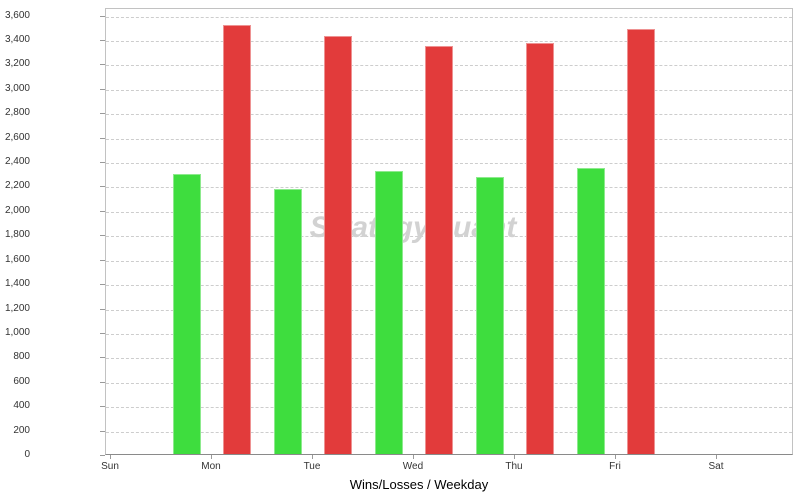 Image resolution: width=800 pixels, height=500 pixels. What do you see at coordinates (17, 186) in the screenshot?
I see `y-tick-label: 2,200` at bounding box center [17, 186].